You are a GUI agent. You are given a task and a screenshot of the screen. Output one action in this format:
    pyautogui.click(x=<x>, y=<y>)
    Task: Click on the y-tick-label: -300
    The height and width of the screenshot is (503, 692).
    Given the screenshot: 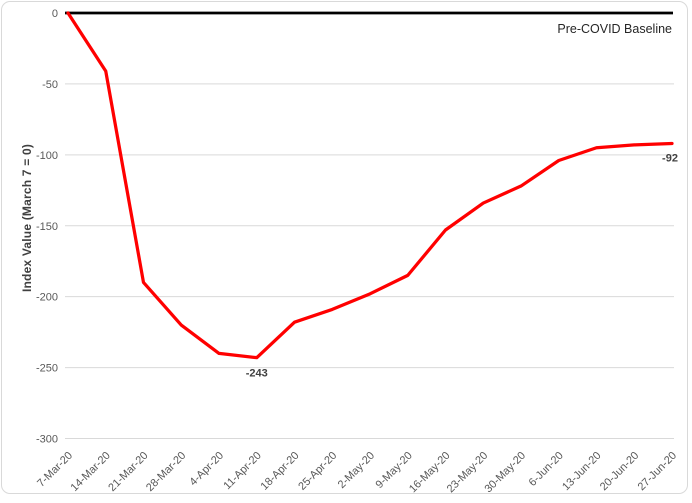 What is the action you would take?
    pyautogui.click(x=47, y=440)
    